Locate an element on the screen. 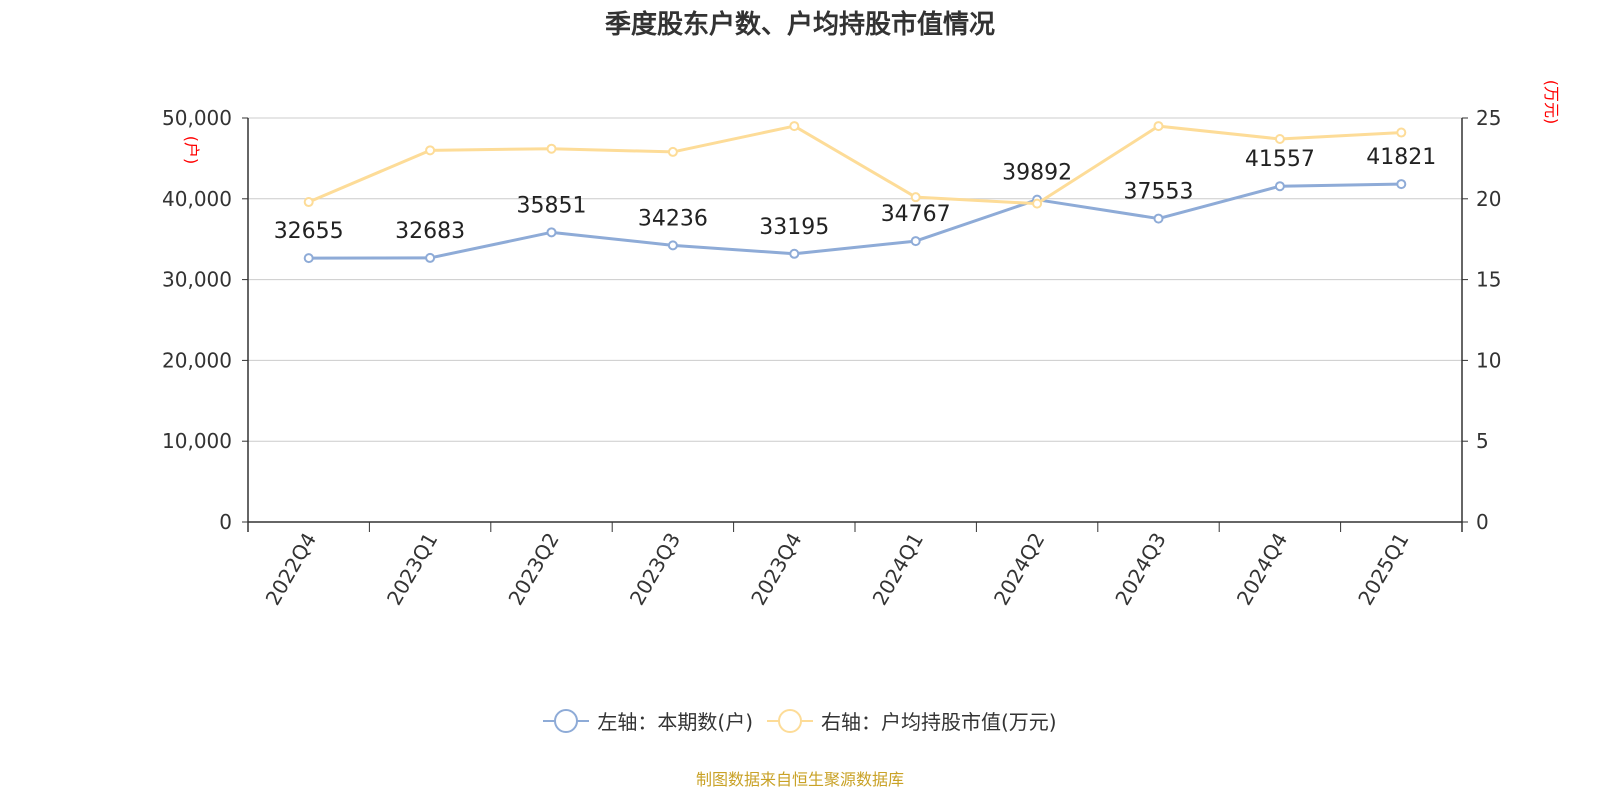 The image size is (1600, 800). data-label: 35851 is located at coordinates (552, 205).